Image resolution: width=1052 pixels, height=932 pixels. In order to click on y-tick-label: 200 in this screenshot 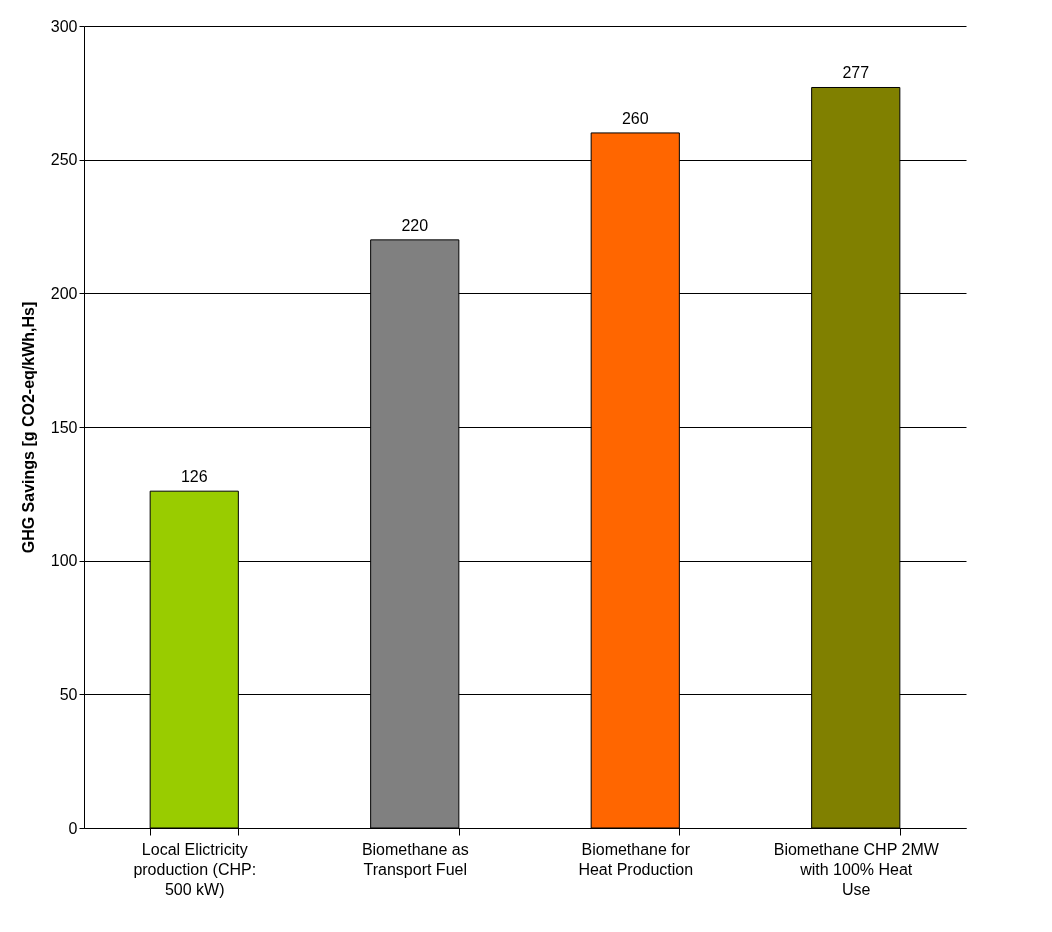, I will do `click(64, 293)`.